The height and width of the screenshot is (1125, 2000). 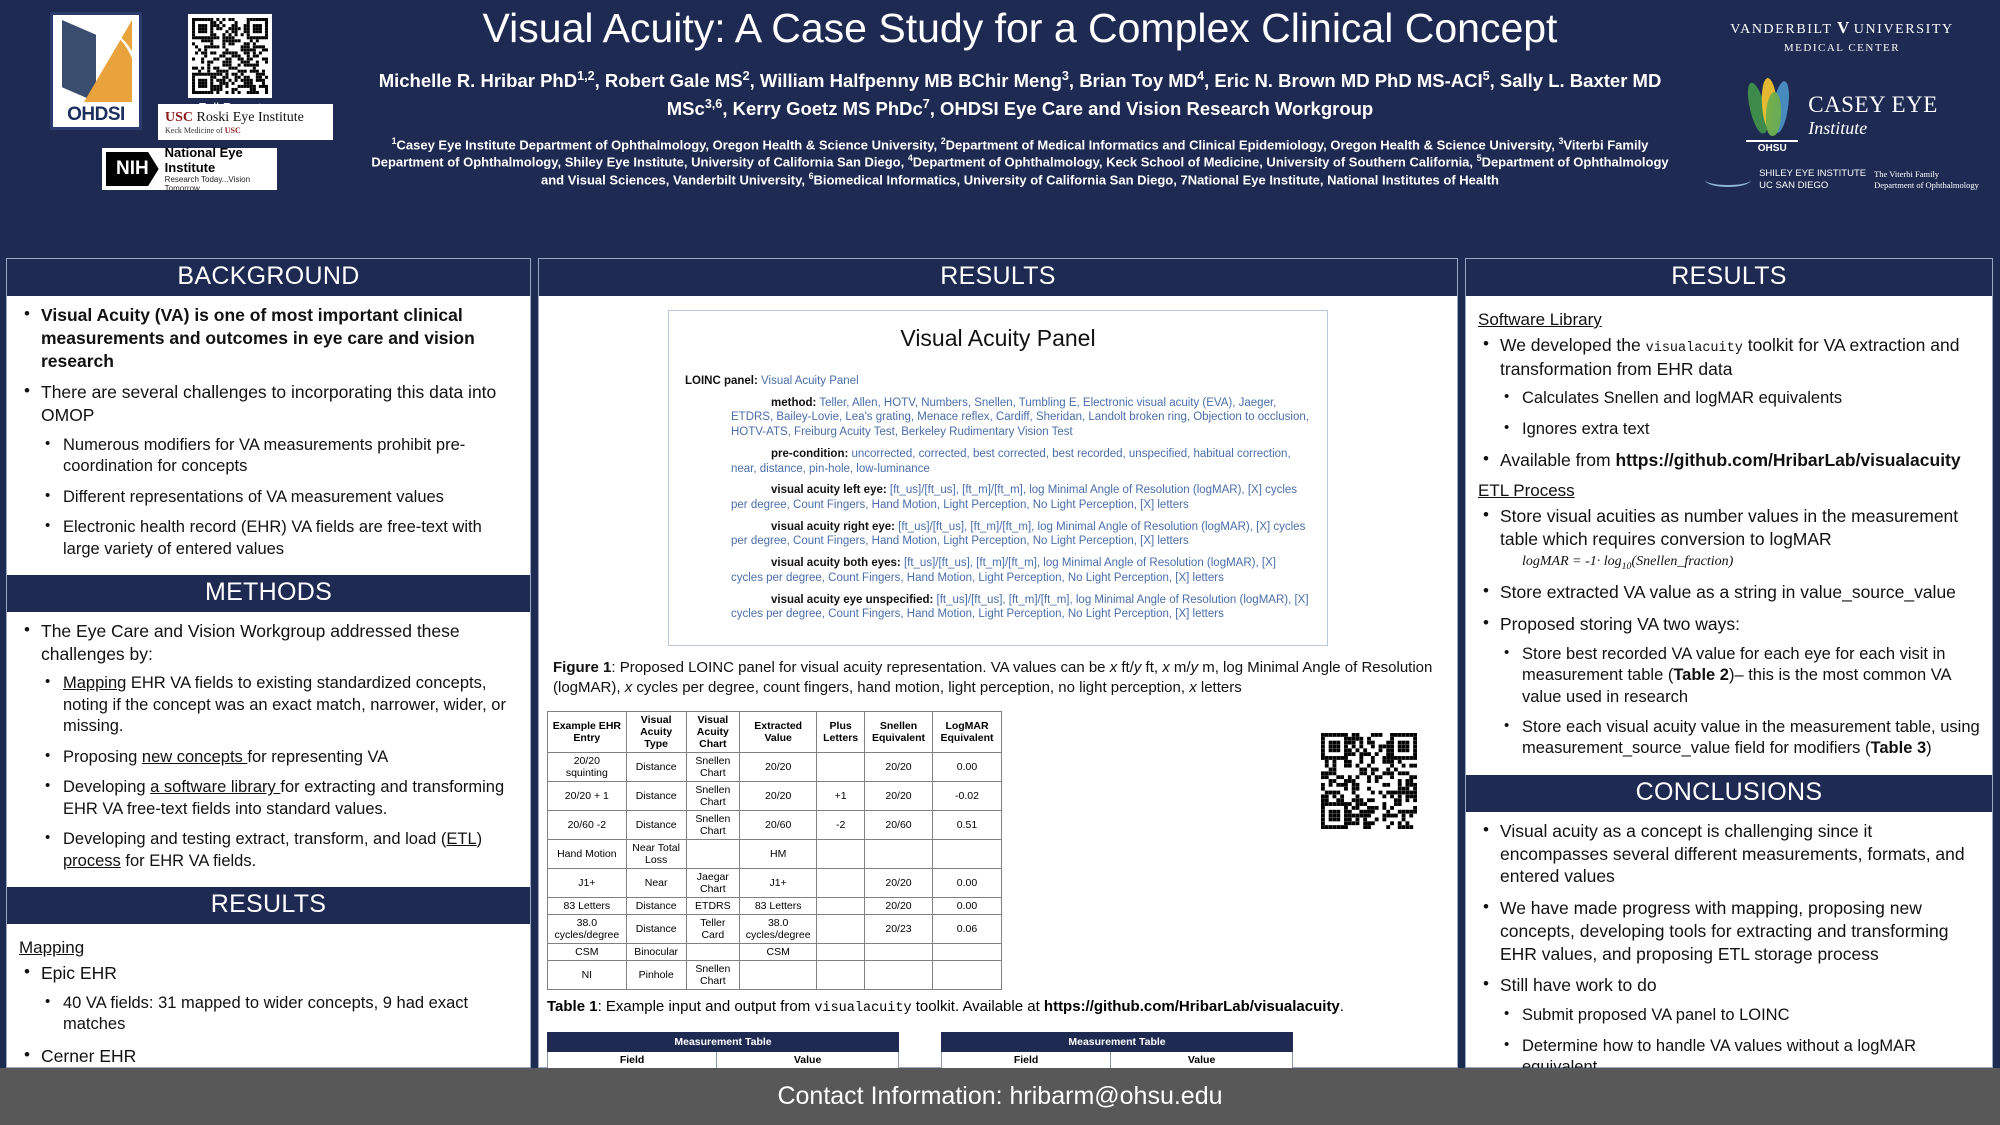 I want to click on table1-col-header: Snellen Equivalent, so click(x=898, y=732).